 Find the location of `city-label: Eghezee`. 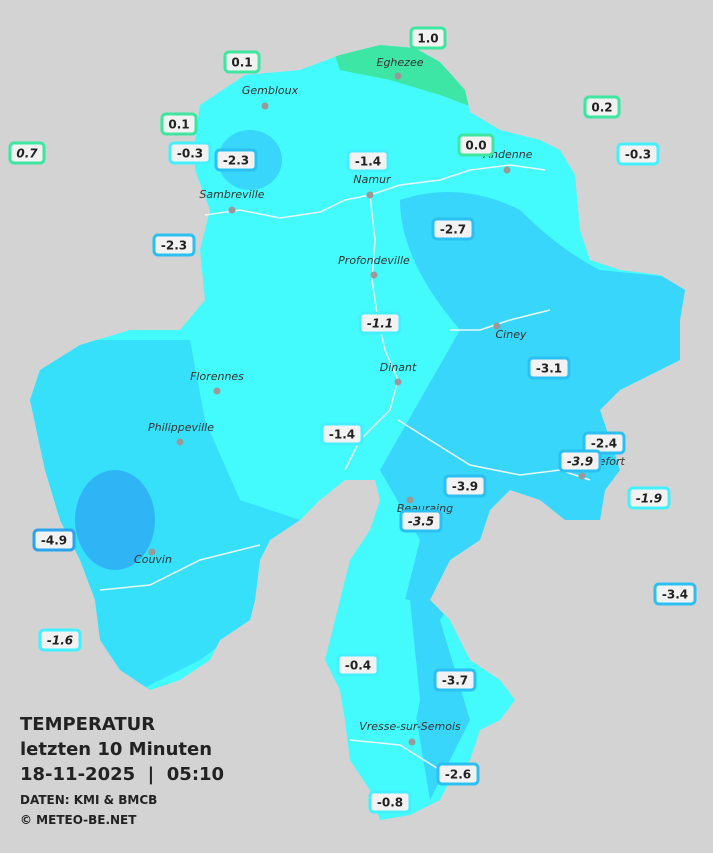

city-label: Eghezee is located at coordinates (400, 62).